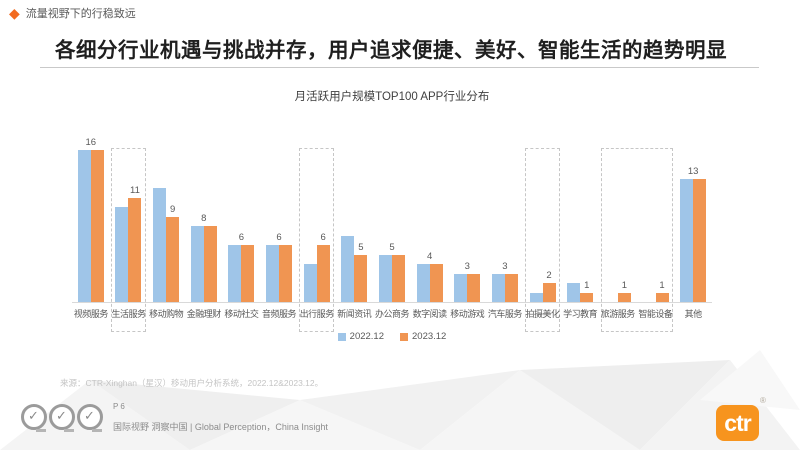 The image size is (800, 450). Describe the element at coordinates (91, 142) in the screenshot. I see `bar-value-label: 16` at that location.